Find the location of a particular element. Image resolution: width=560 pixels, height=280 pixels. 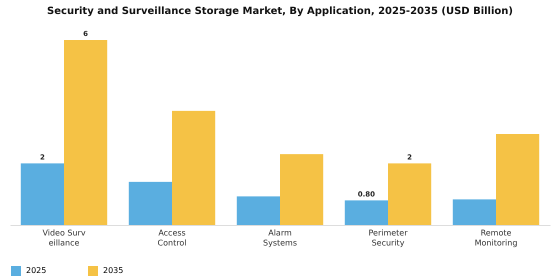

x-tick-label: Video Surv eillance is located at coordinates (64, 238).